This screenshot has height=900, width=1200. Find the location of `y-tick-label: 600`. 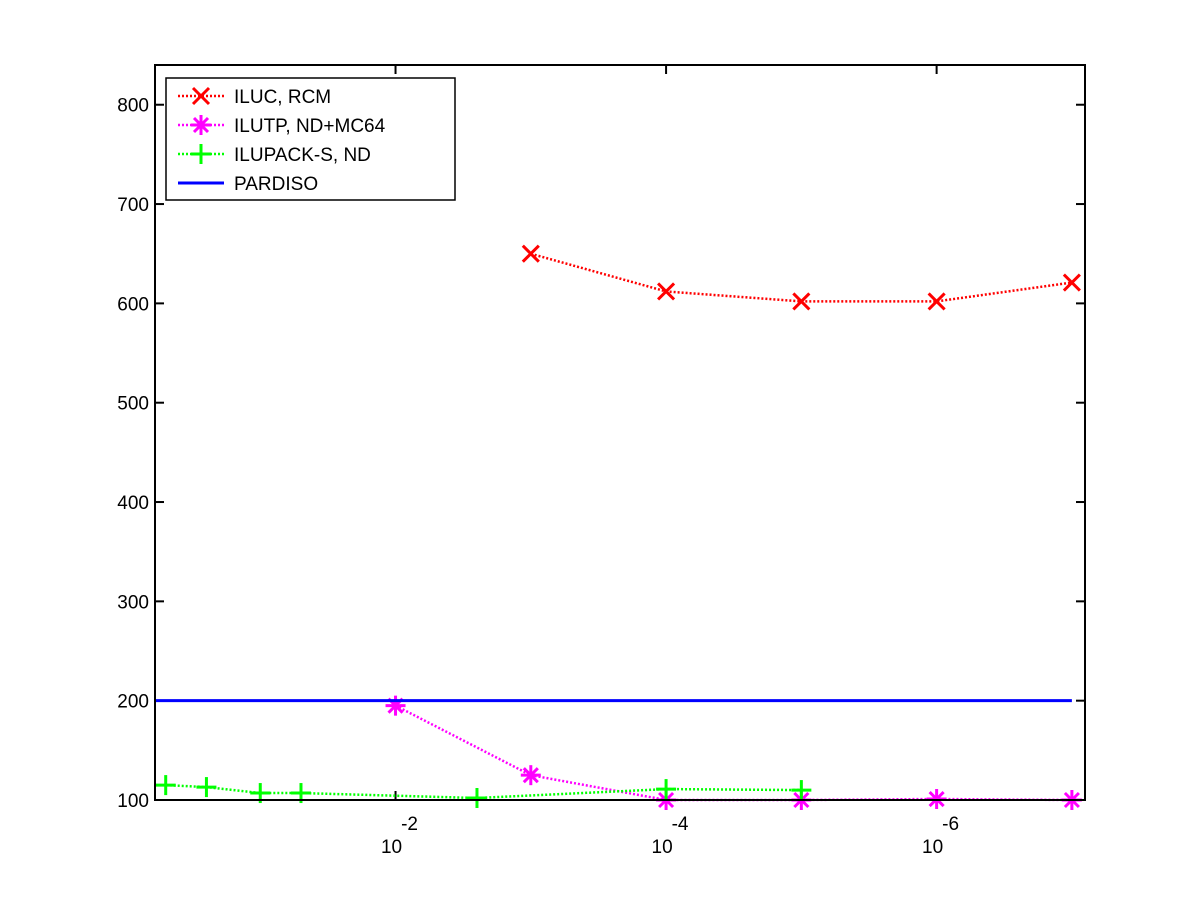

y-tick-label: 600 is located at coordinates (133, 304).